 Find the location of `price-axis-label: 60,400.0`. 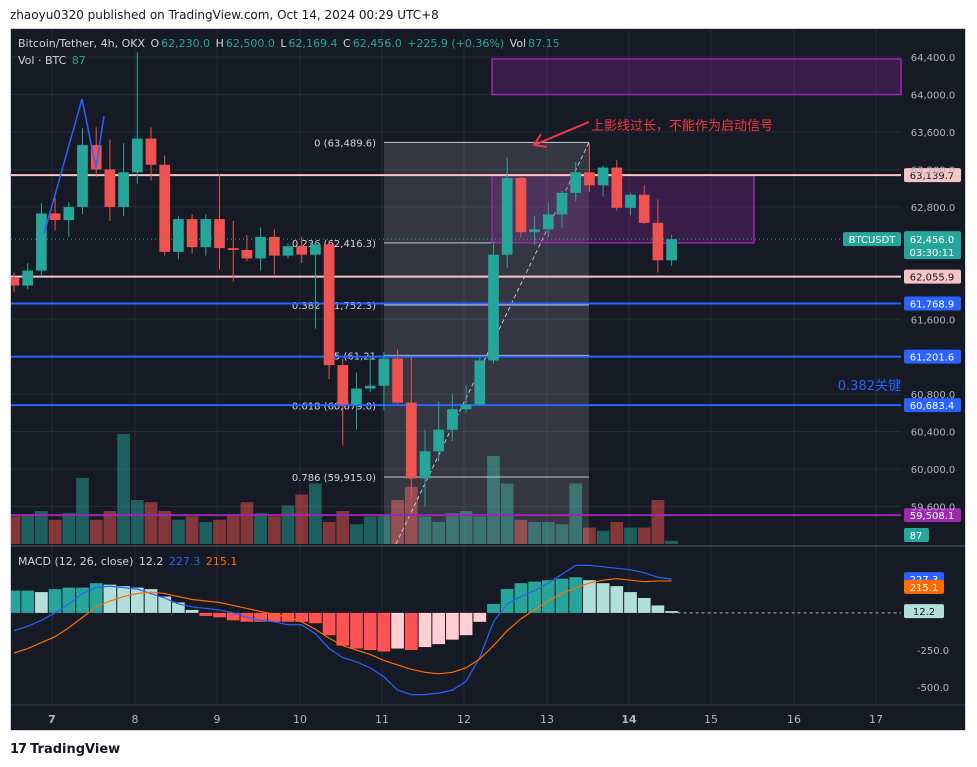

price-axis-label: 60,400.0 is located at coordinates (933, 433).